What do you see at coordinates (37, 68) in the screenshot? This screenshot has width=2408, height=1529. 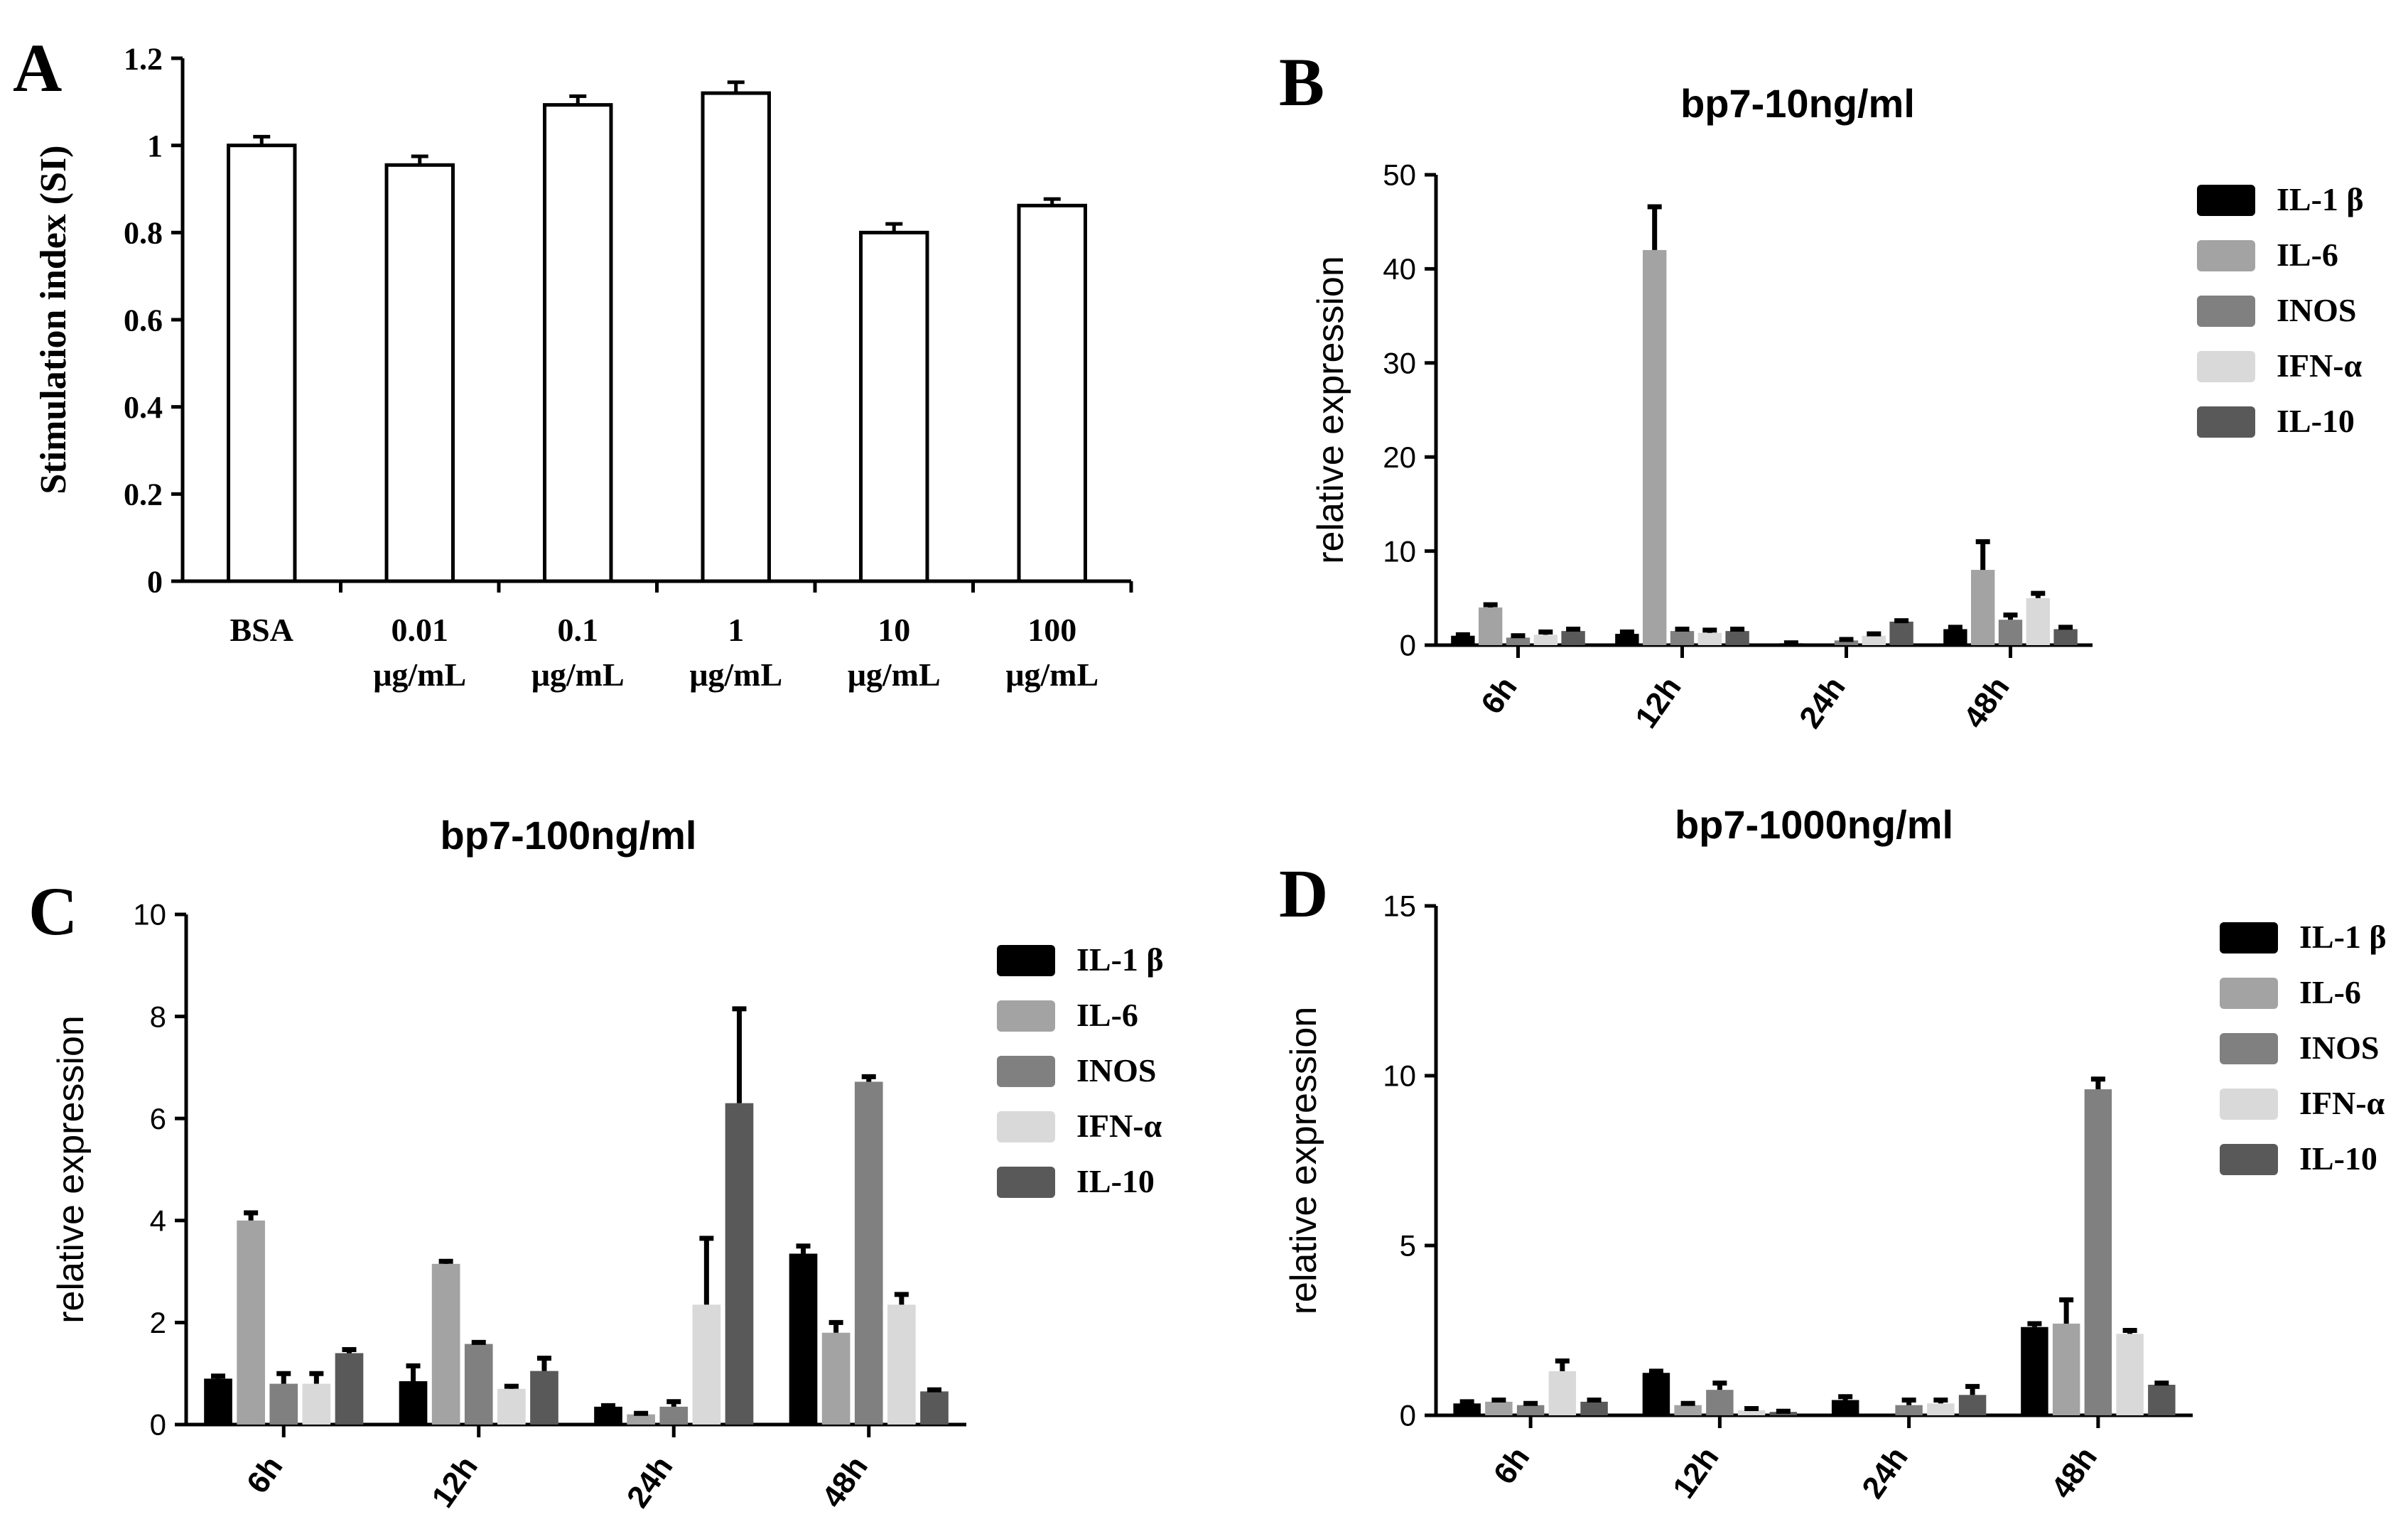 I see `panel-letter: A` at bounding box center [37, 68].